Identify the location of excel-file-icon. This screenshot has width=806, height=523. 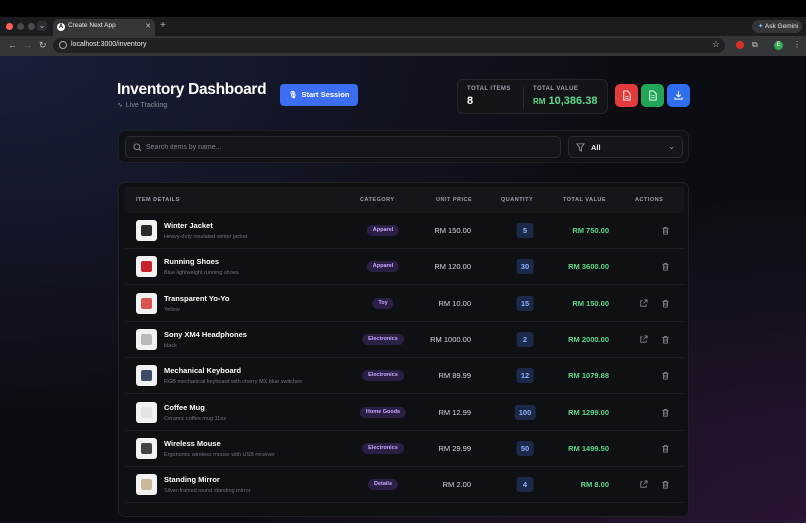
(653, 95).